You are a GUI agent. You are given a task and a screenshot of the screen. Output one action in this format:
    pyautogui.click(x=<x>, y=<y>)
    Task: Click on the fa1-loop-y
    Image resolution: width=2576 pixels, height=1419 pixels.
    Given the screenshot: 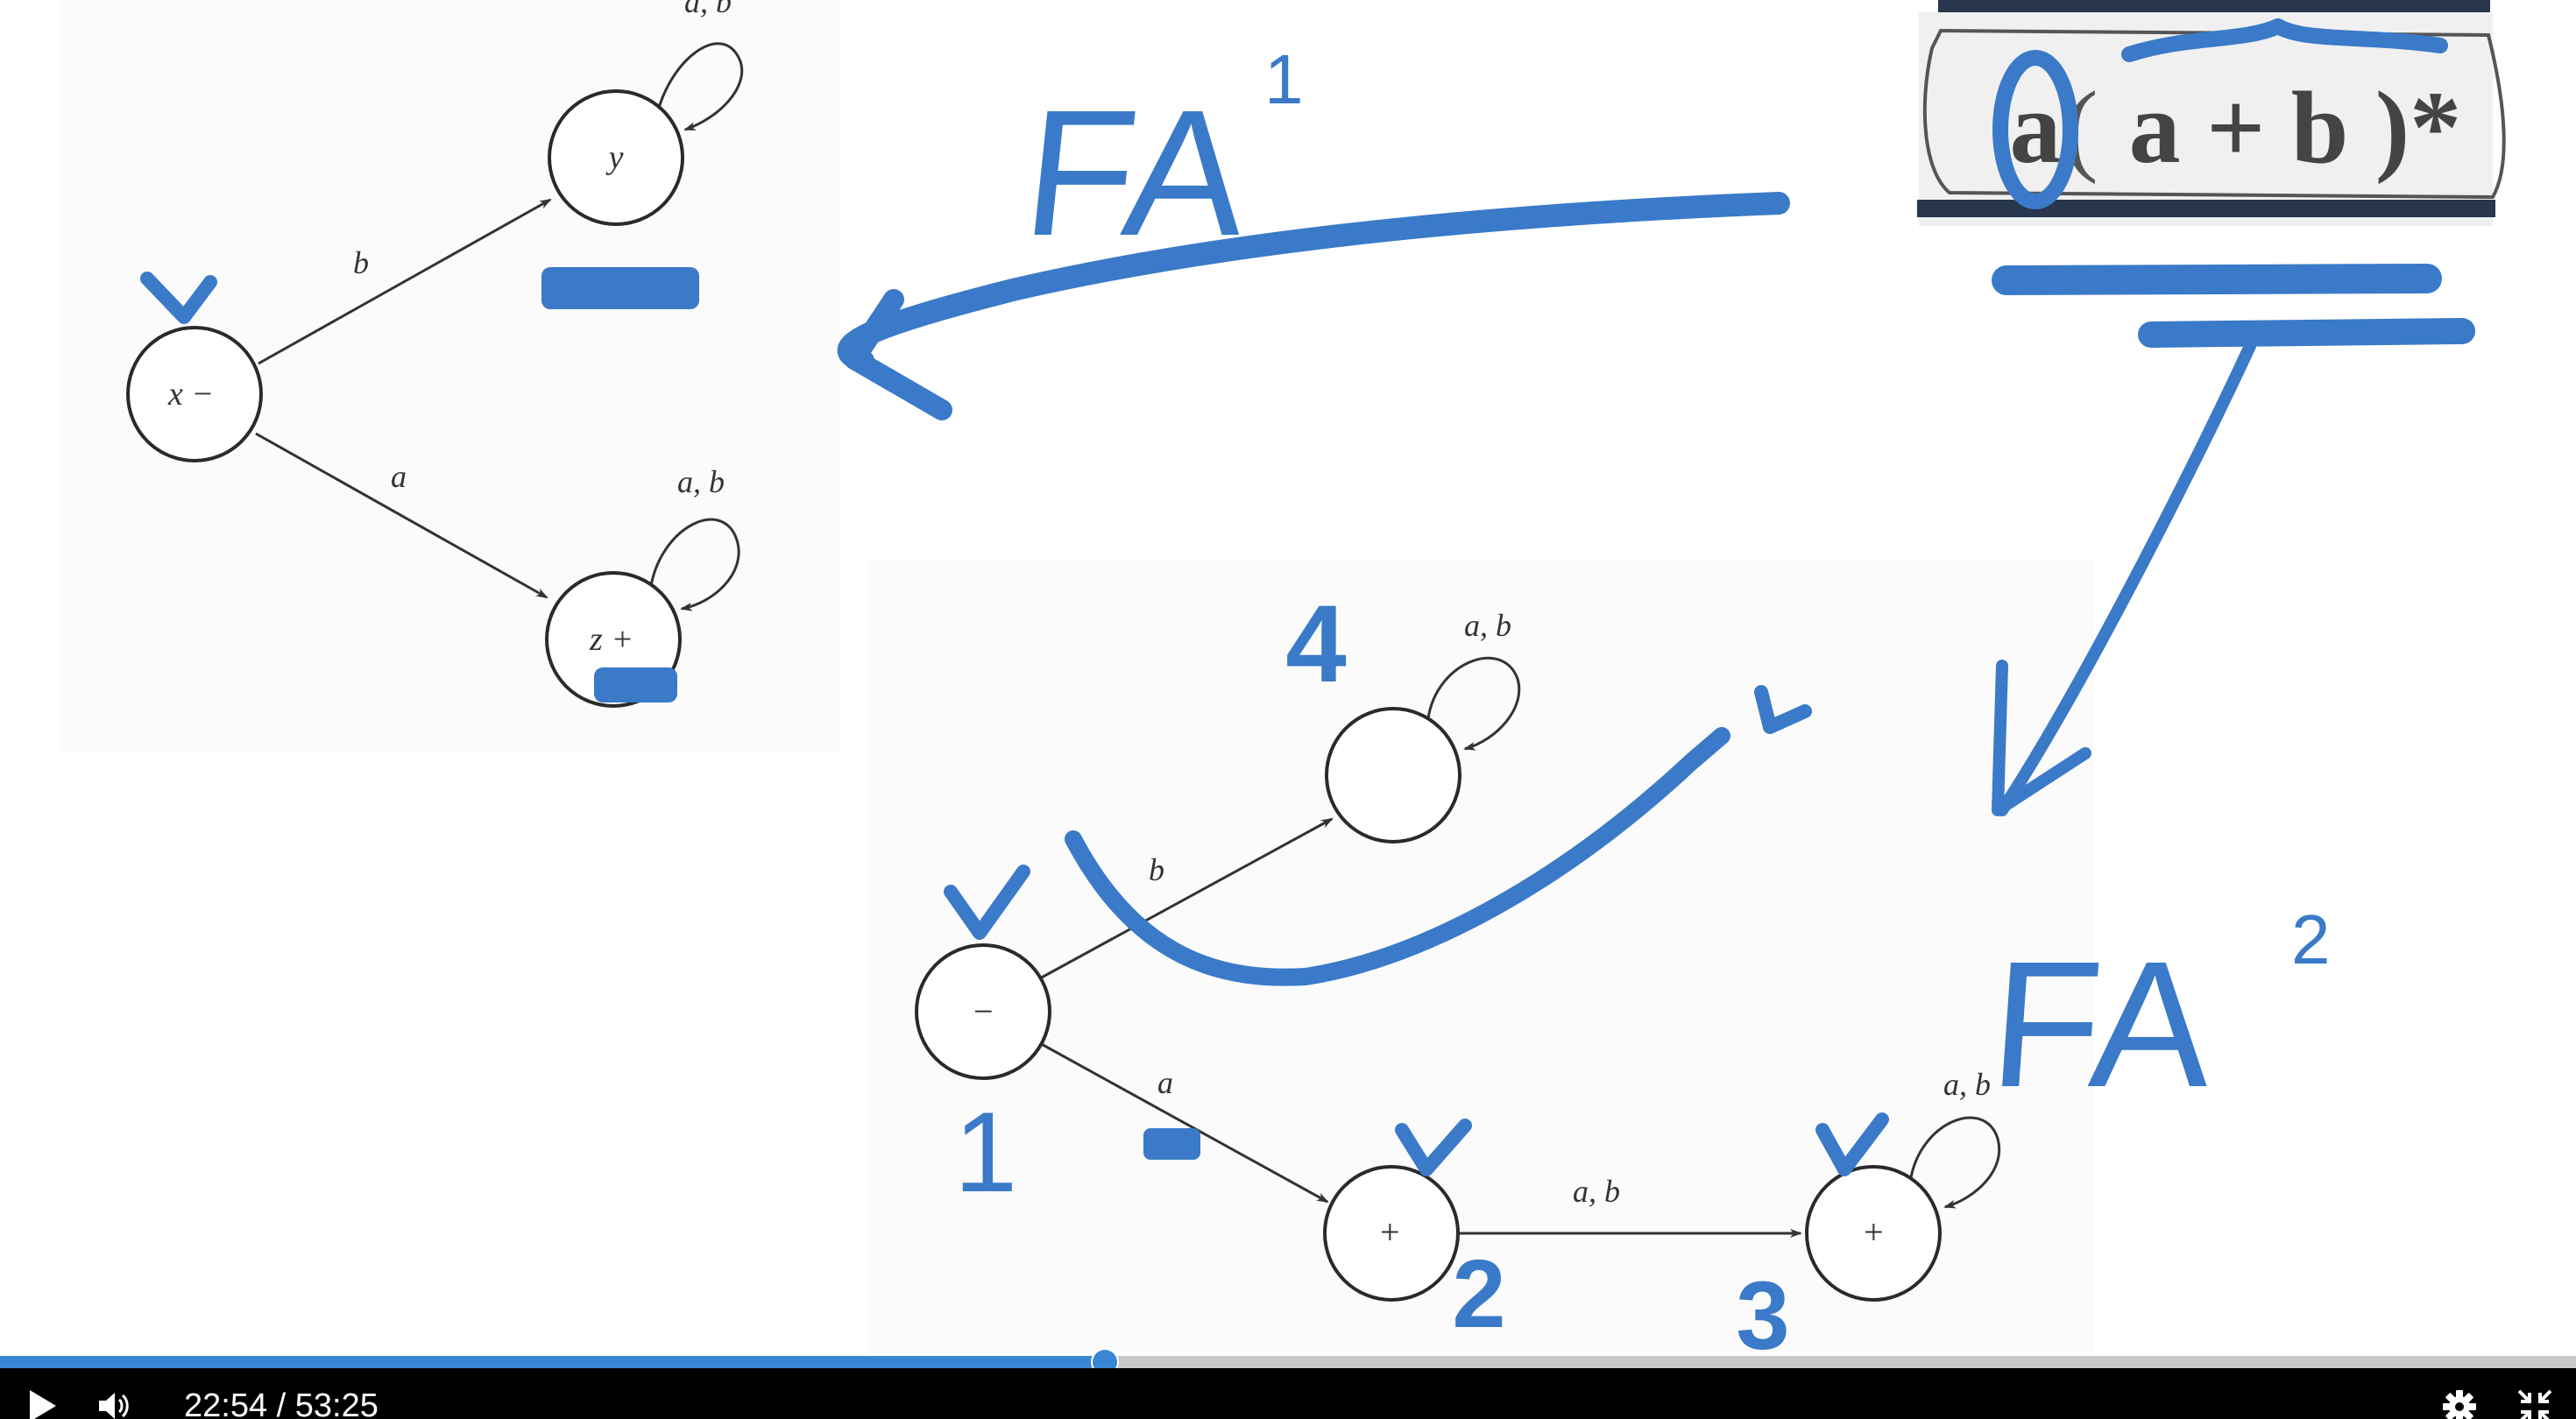 What is the action you would take?
    pyautogui.click(x=699, y=86)
    